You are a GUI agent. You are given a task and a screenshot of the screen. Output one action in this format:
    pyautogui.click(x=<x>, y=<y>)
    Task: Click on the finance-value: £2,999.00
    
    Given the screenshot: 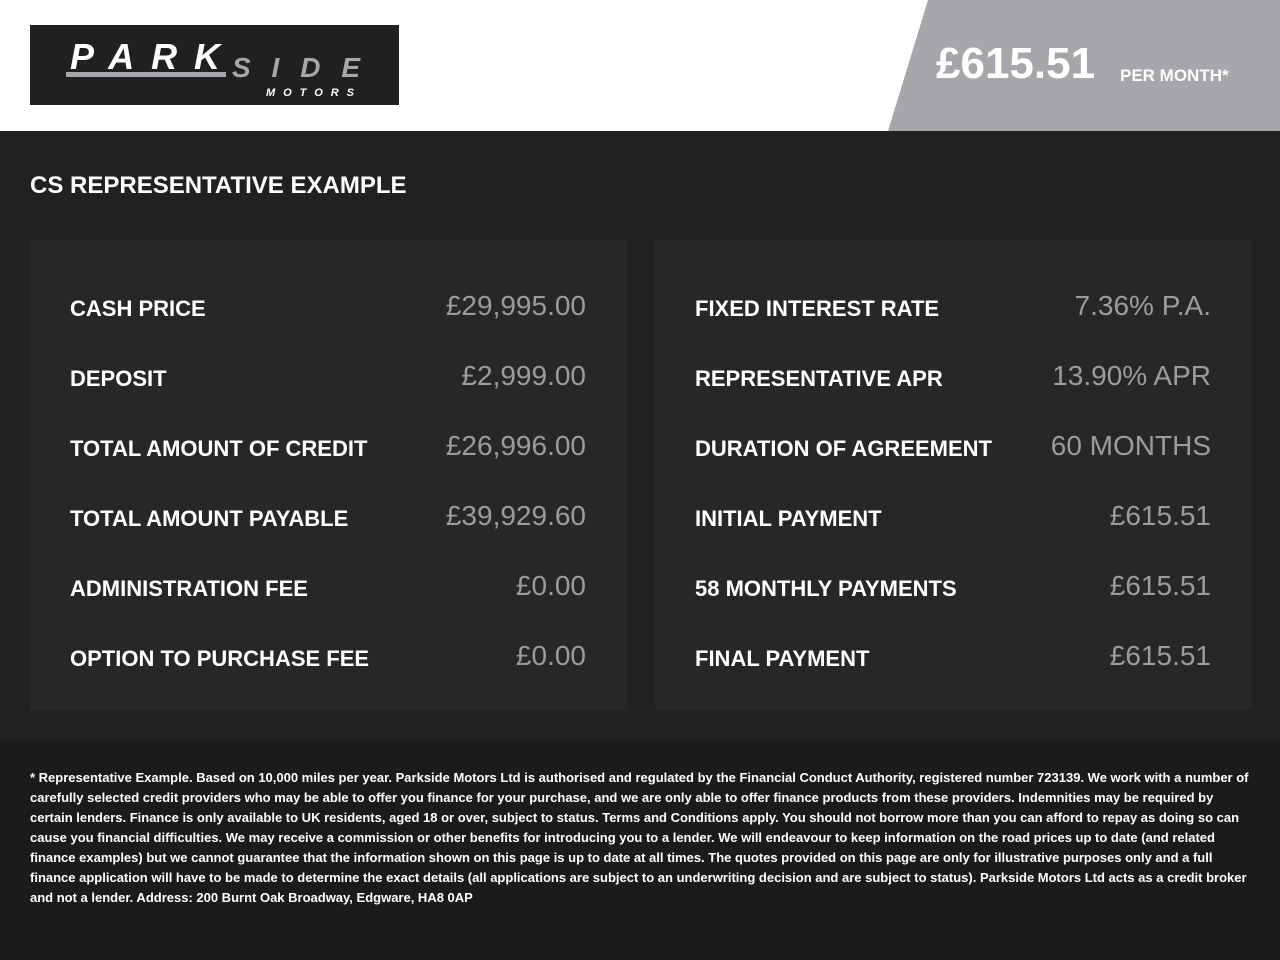 What is the action you would take?
    pyautogui.click(x=523, y=375)
    